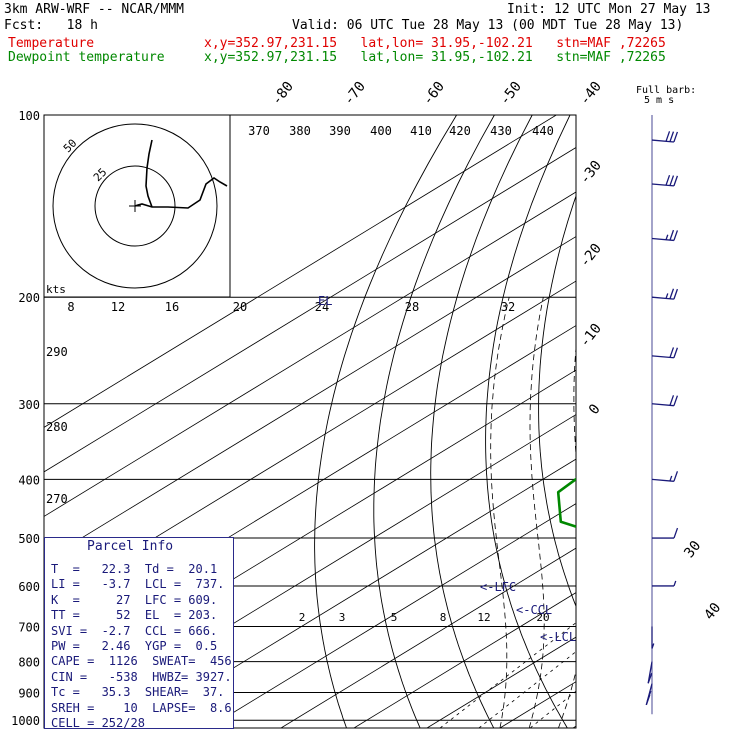 Image resolution: width=740 pixels, height=740 pixels. I want to click on isotherm-label: 40, so click(712, 611).